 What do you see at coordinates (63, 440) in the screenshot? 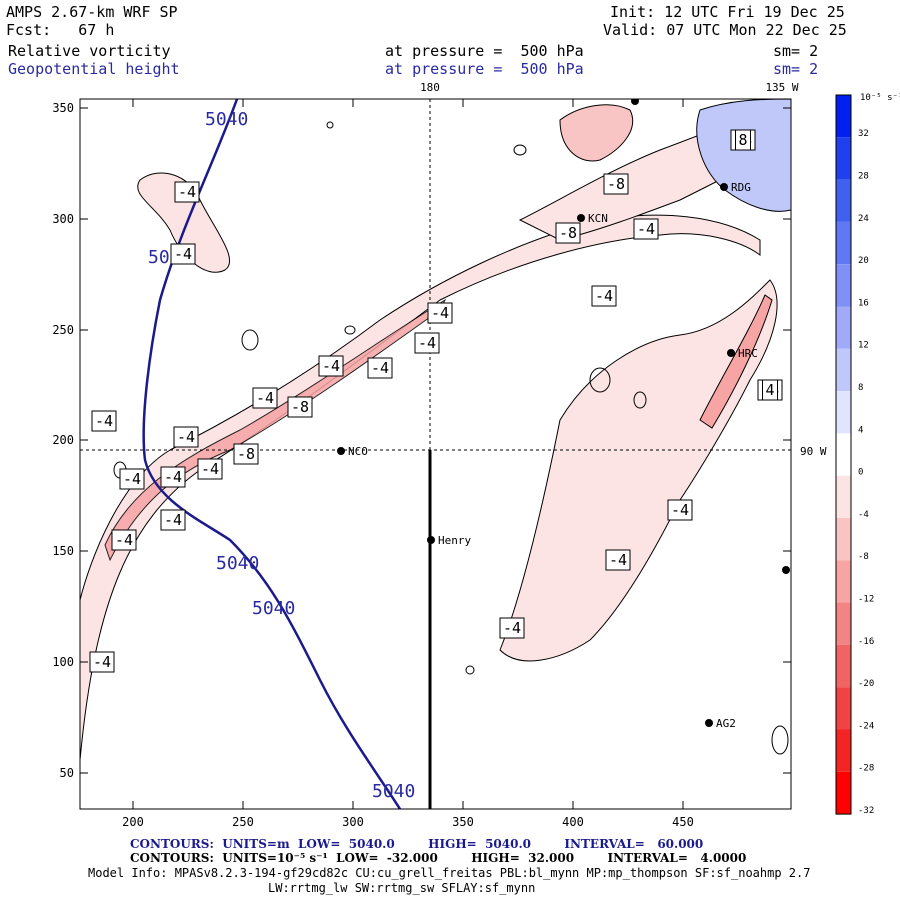
I see `y-tick-label: 200` at bounding box center [63, 440].